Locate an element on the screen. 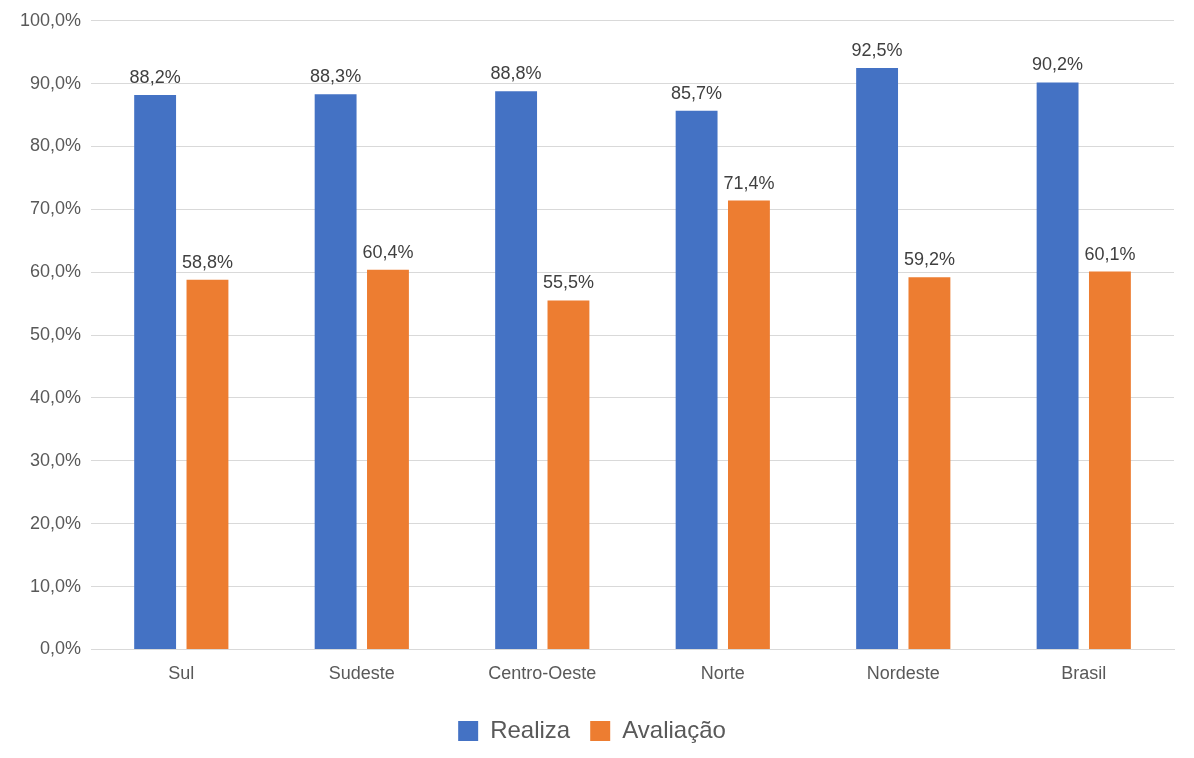 Image resolution: width=1194 pixels, height=758 pixels. x-tick-label: Brasil is located at coordinates (1084, 673).